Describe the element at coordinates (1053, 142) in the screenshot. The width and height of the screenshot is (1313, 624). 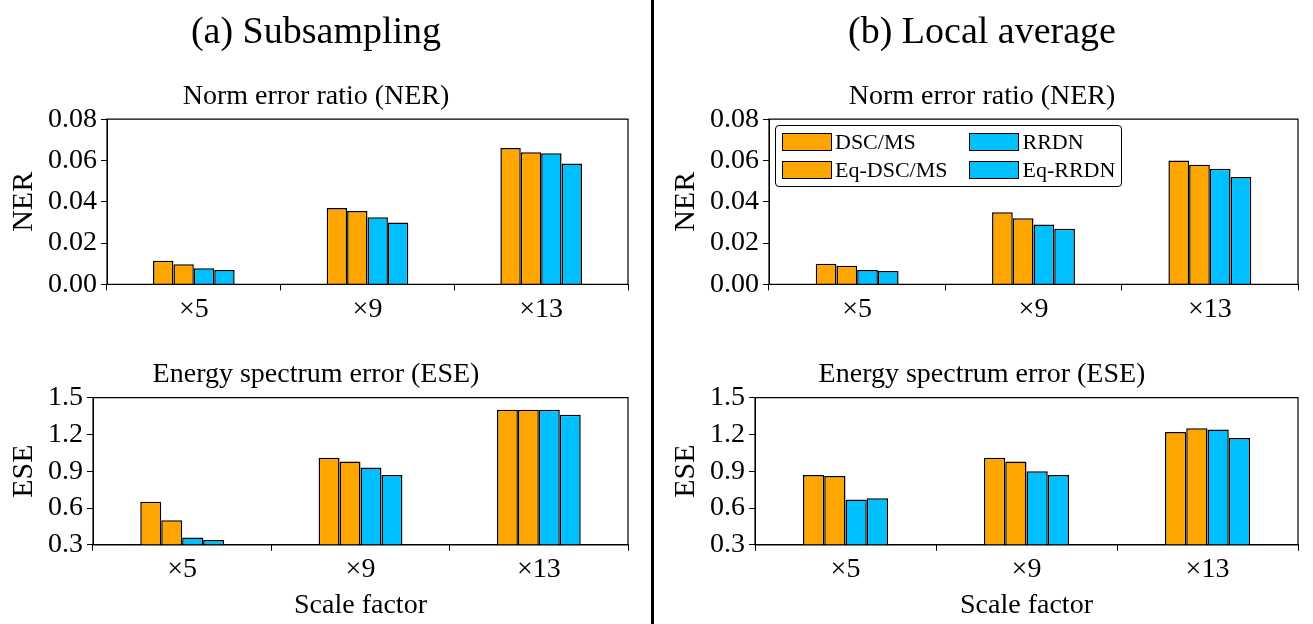
I see `legend-label: RRDN` at that location.